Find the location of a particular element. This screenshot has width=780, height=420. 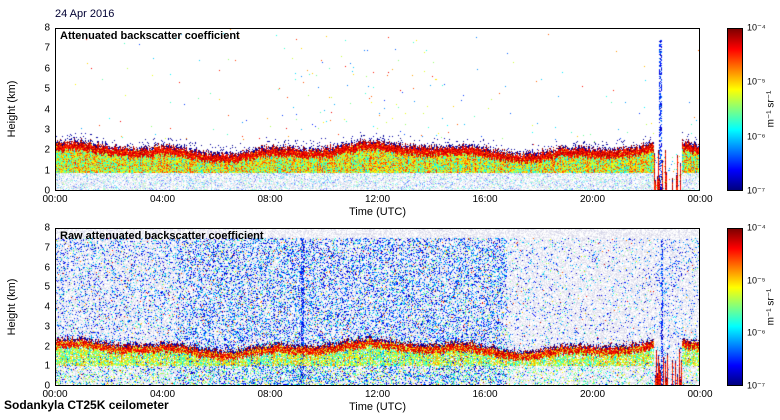

instrument-label: Sodankyla CT25K ceilometer is located at coordinates (86, 405).